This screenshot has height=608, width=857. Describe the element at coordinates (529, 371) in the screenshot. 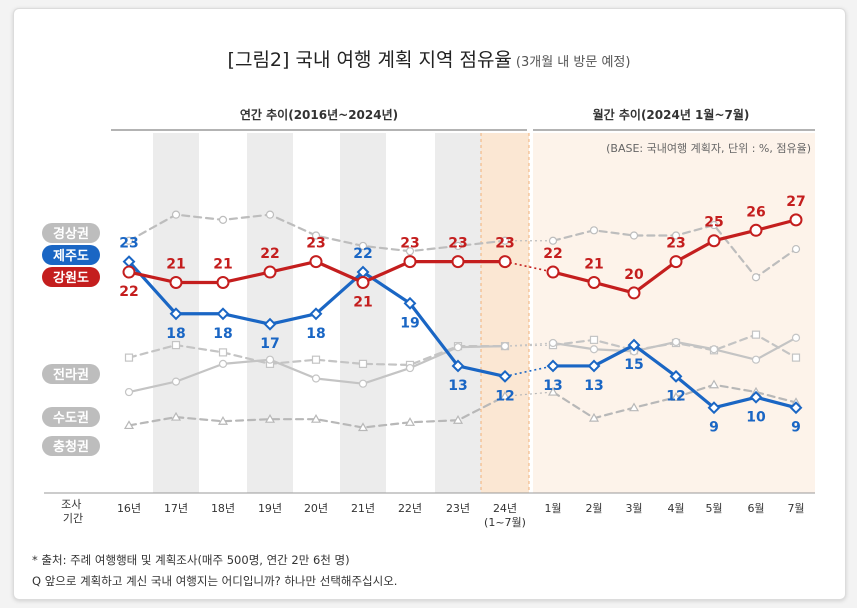

I see `series-connector` at that location.